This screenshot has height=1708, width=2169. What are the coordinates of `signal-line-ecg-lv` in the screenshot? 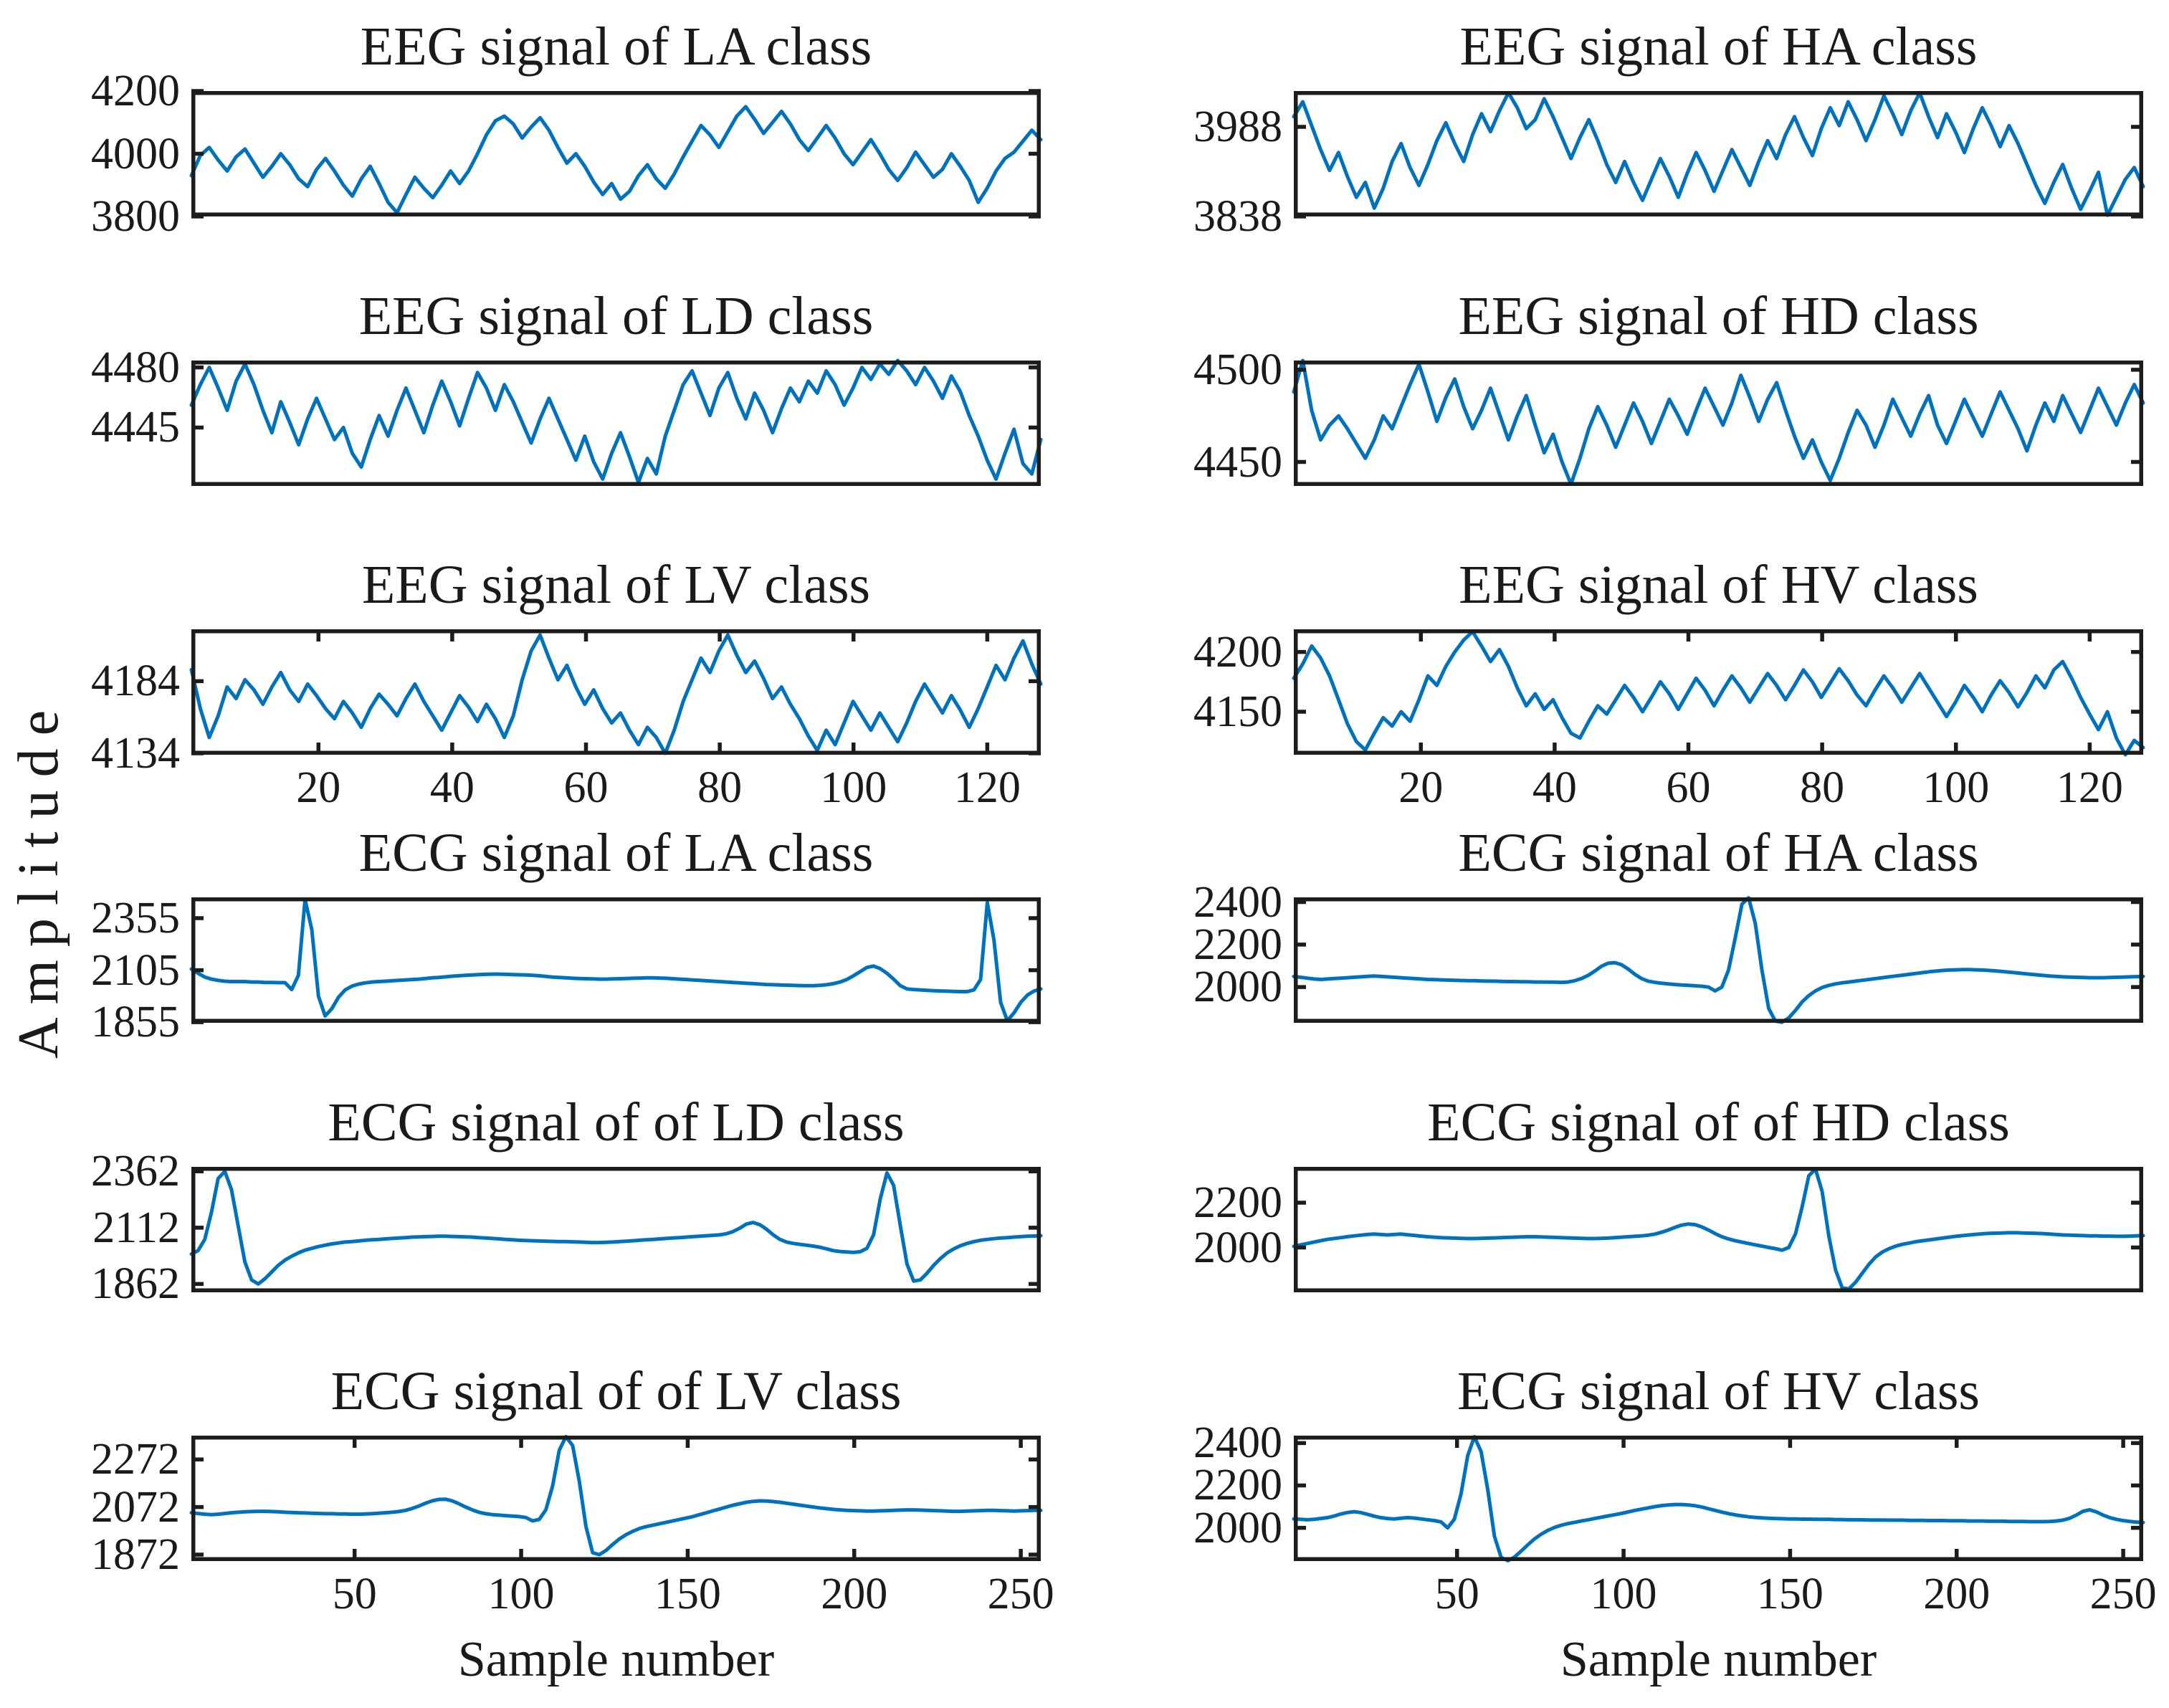 It's located at (616, 1495).